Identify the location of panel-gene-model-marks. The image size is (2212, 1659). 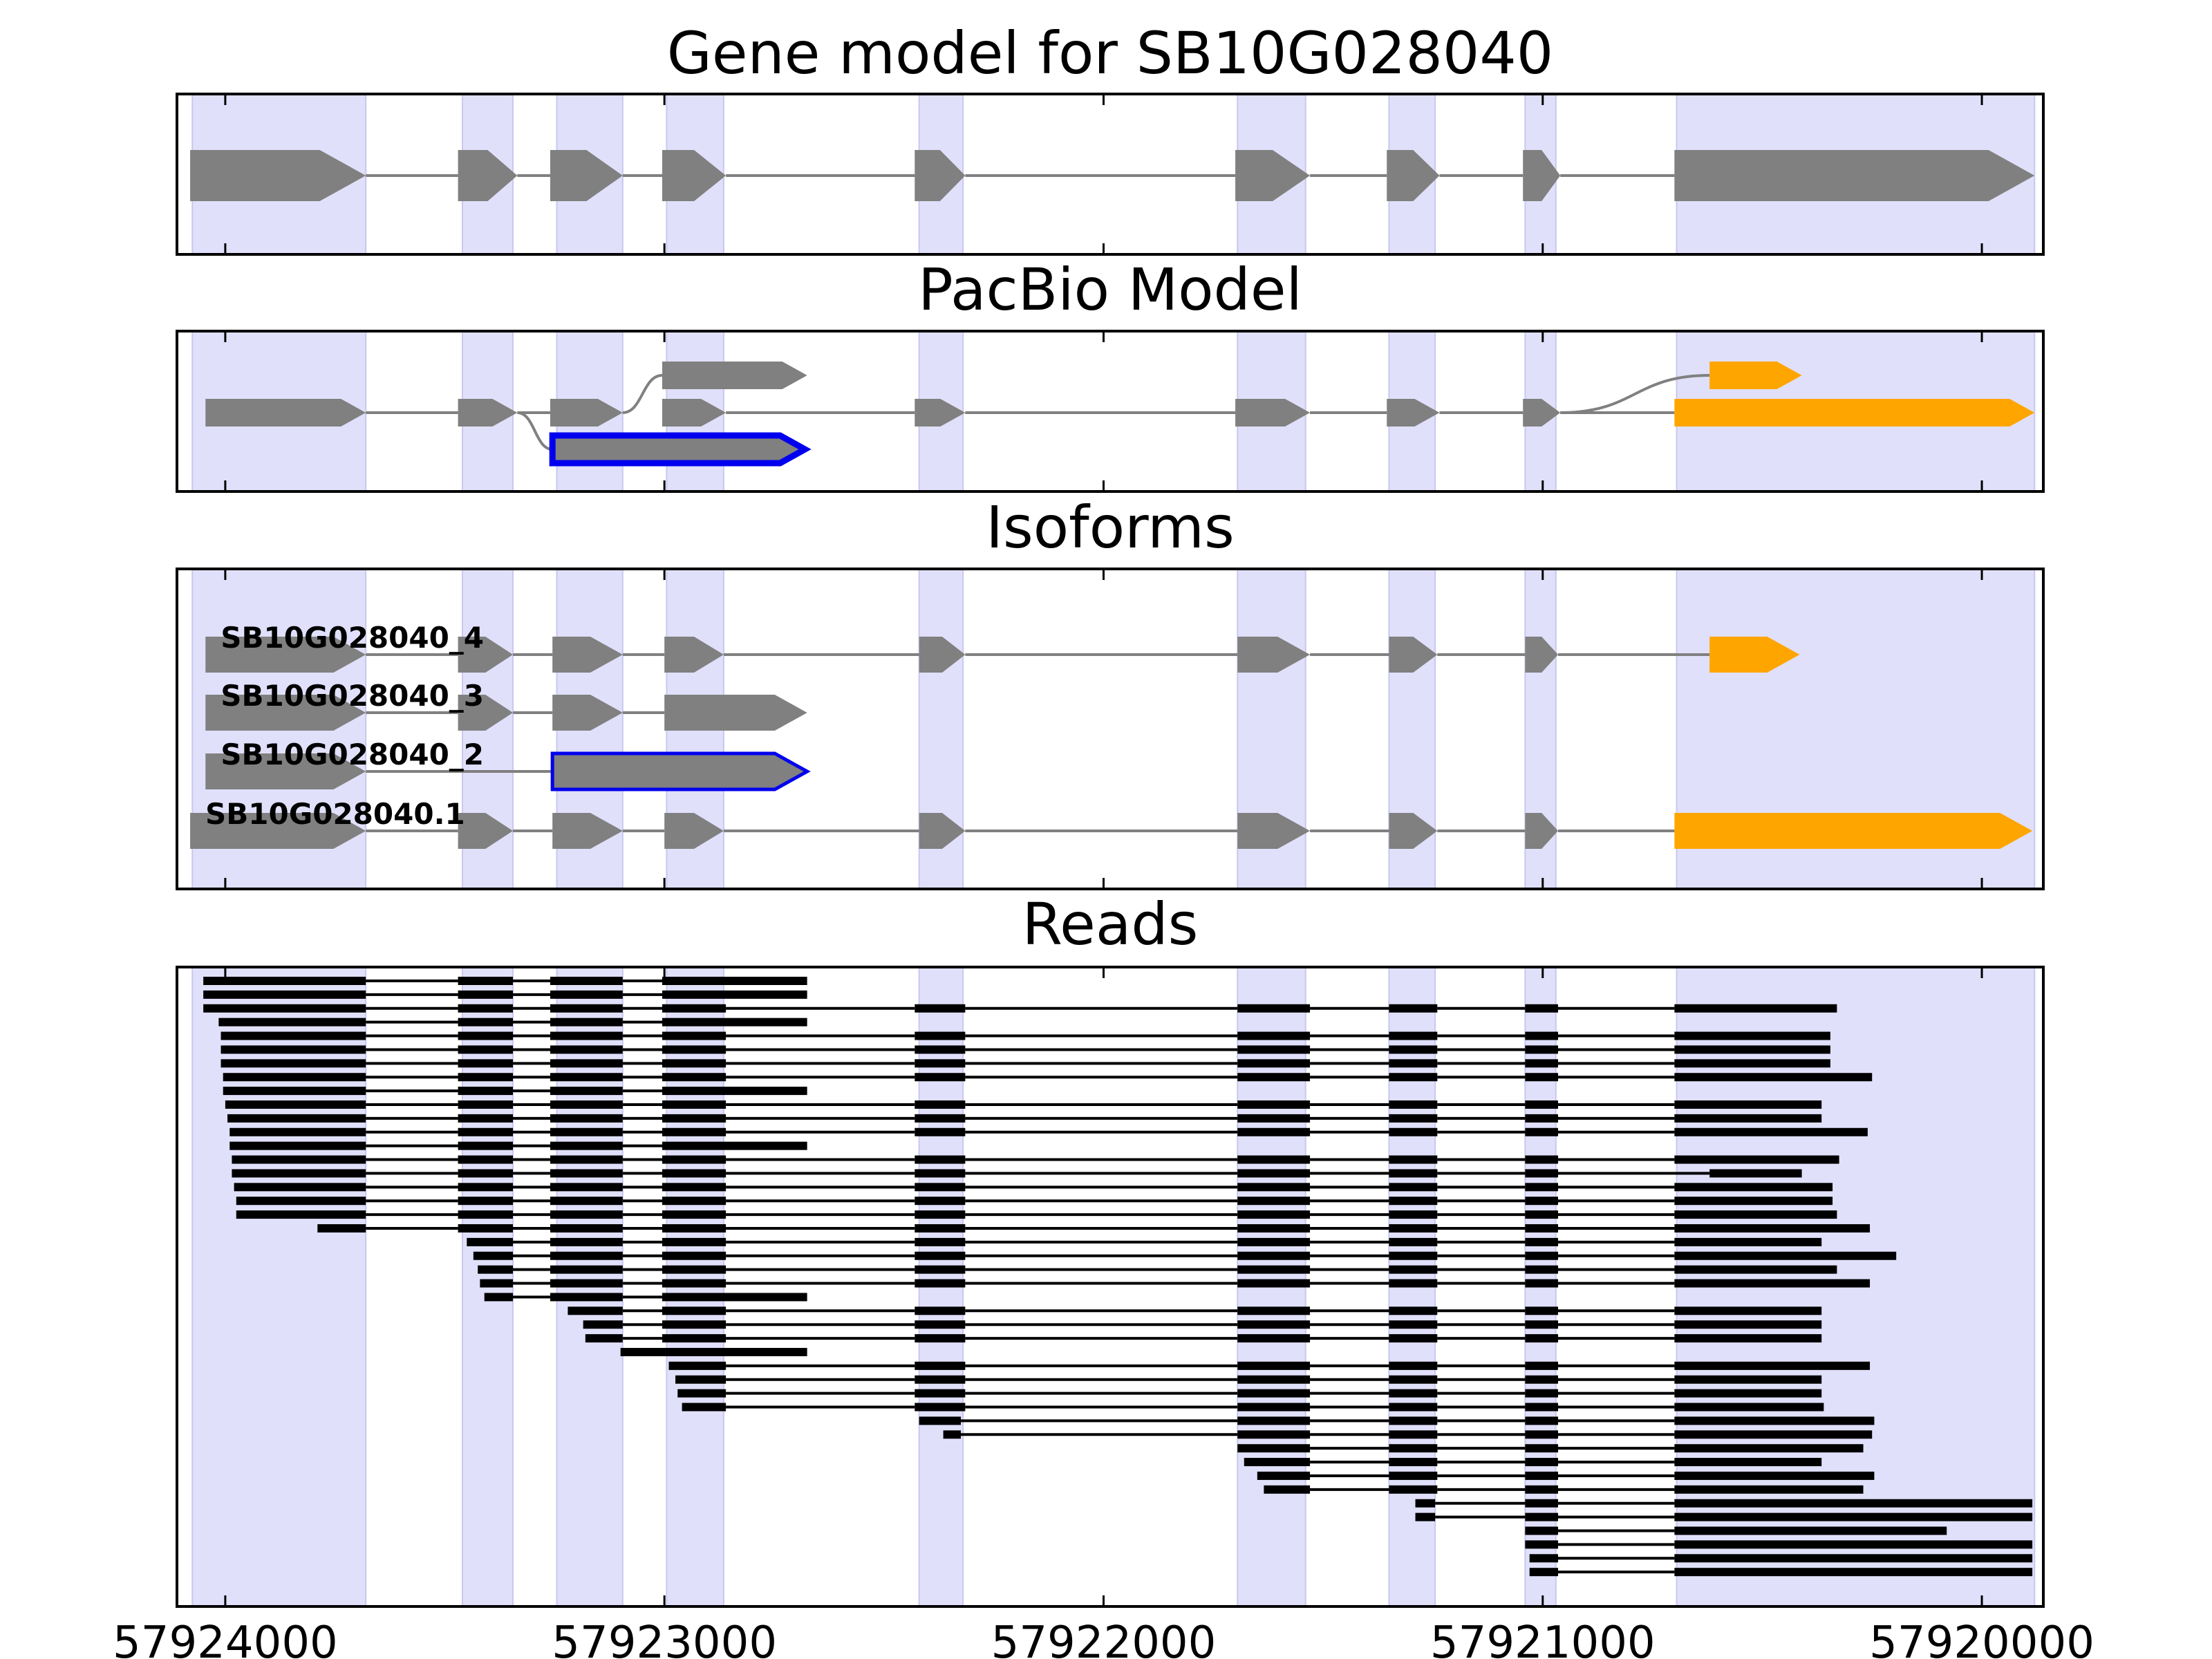
(1112, 175).